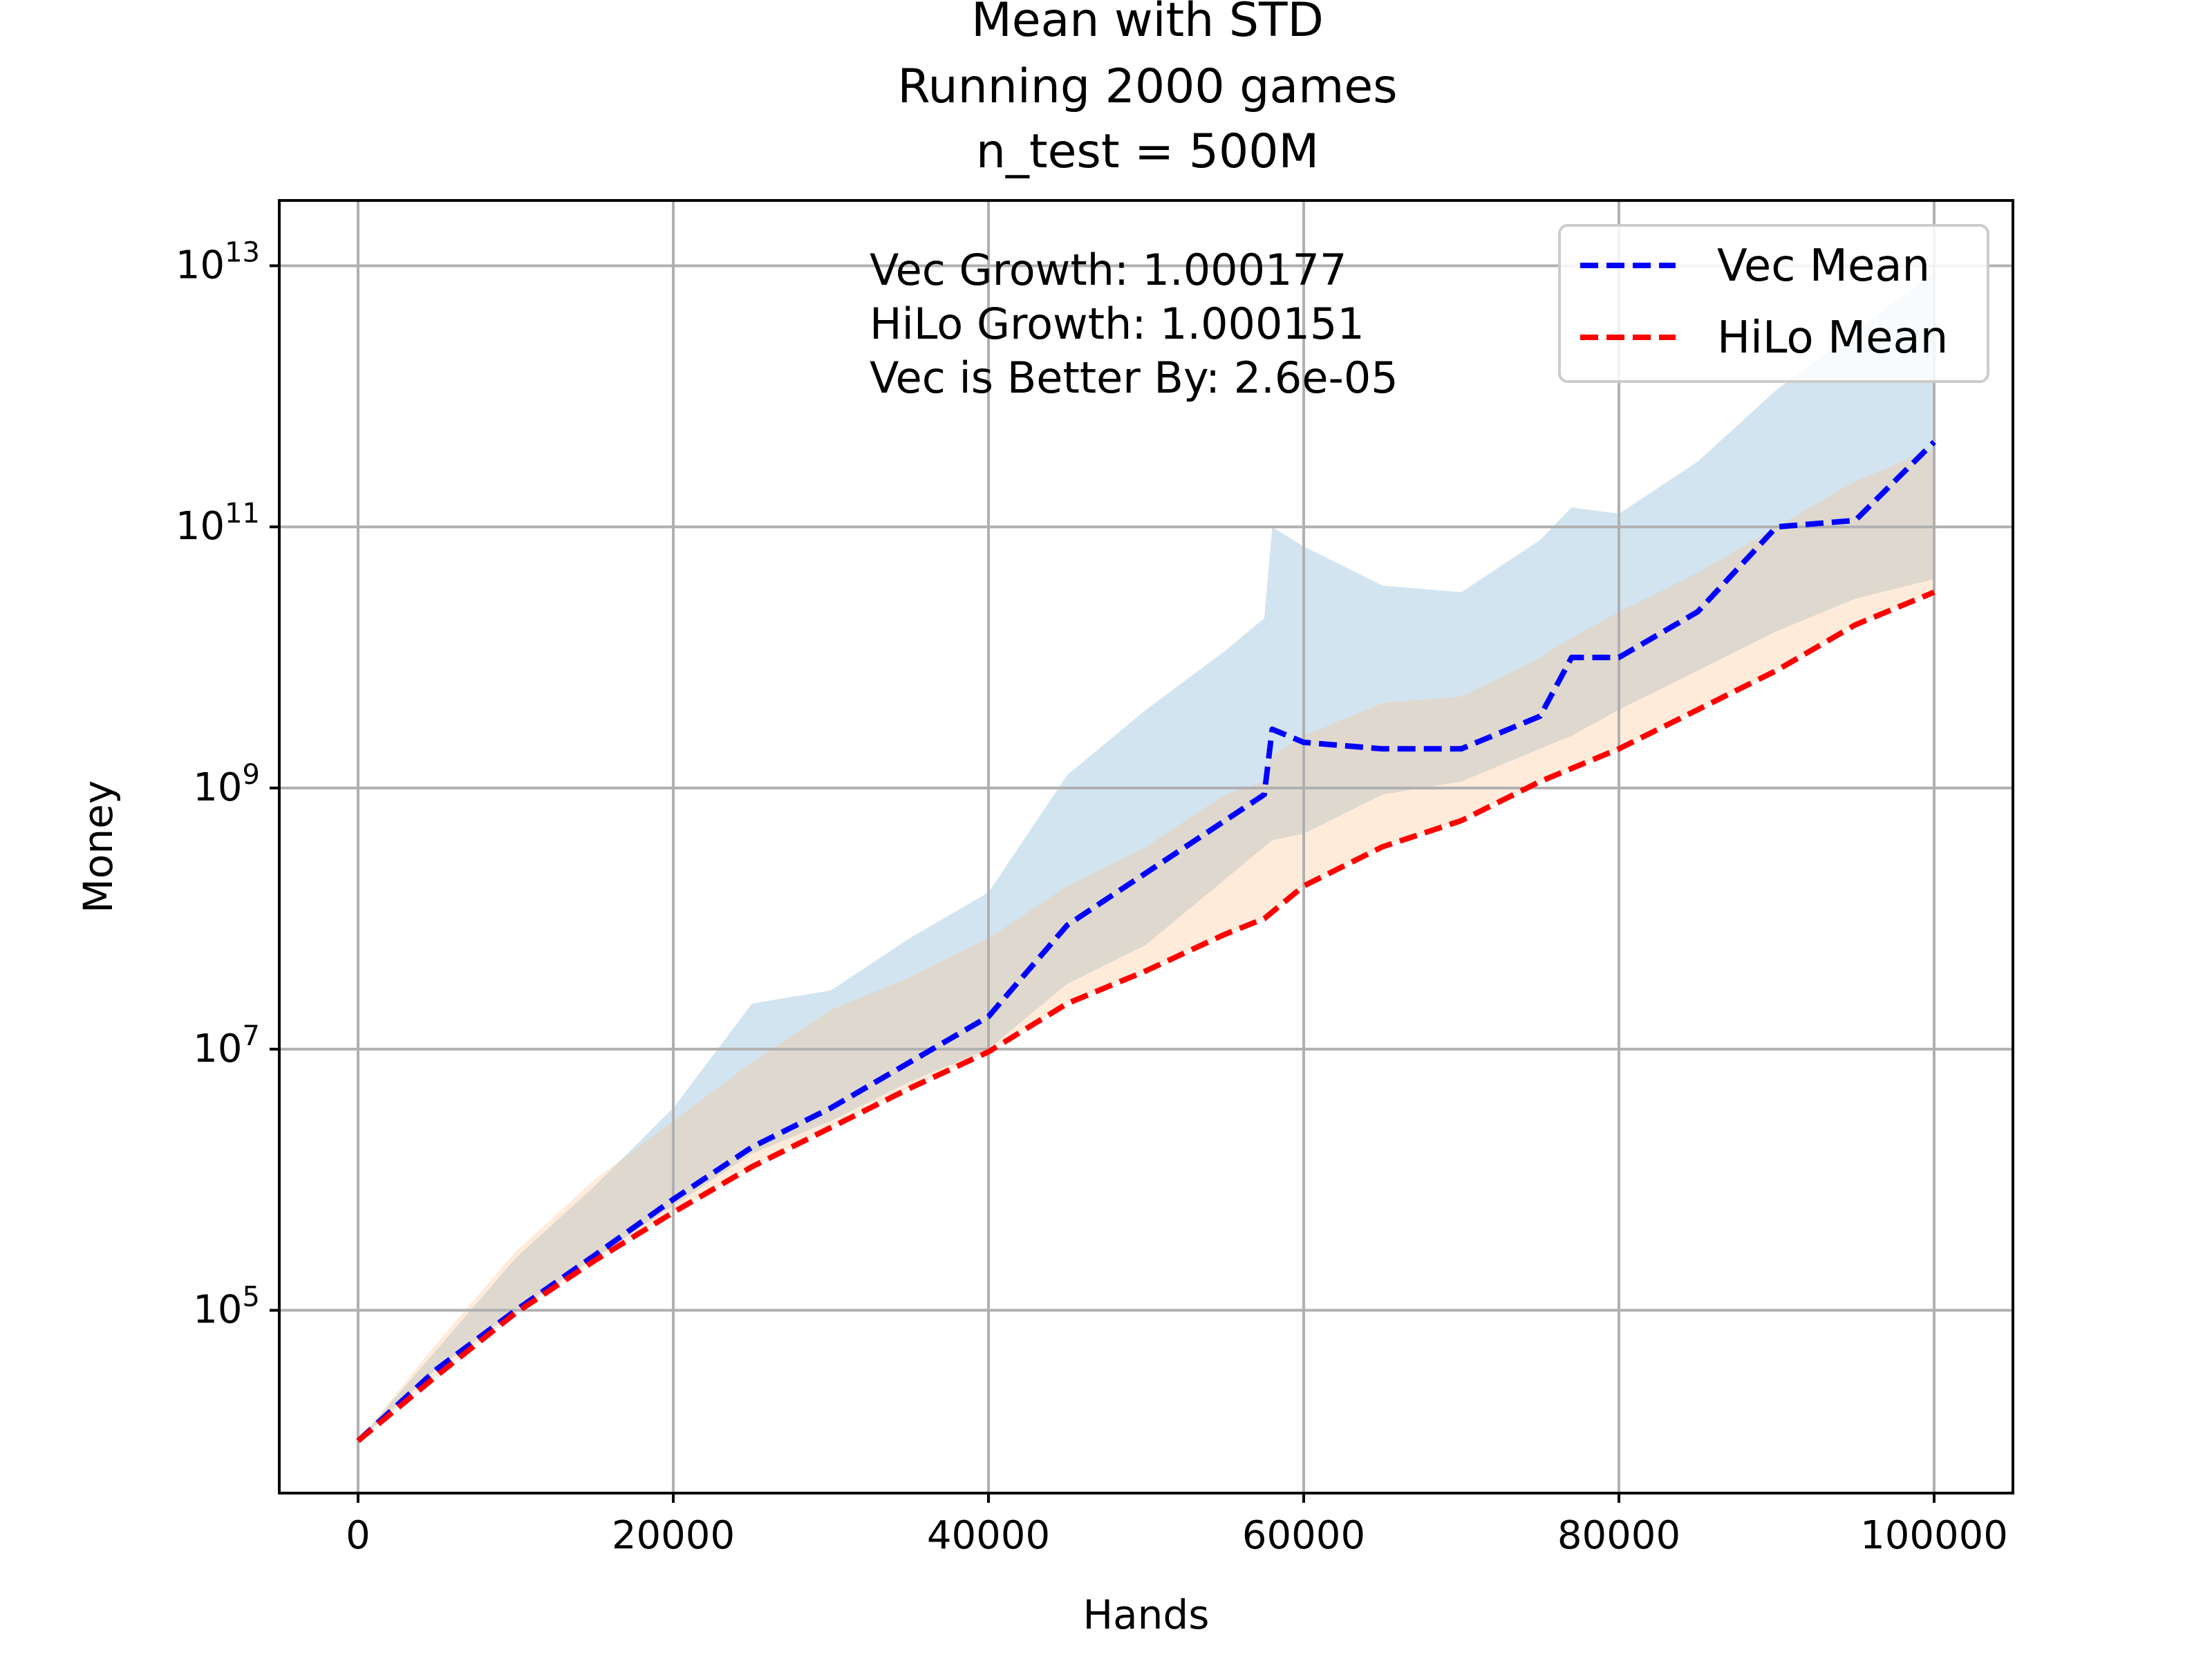  What do you see at coordinates (1832, 338) in the screenshot?
I see `legend-hilo-label: HiLo Mean` at bounding box center [1832, 338].